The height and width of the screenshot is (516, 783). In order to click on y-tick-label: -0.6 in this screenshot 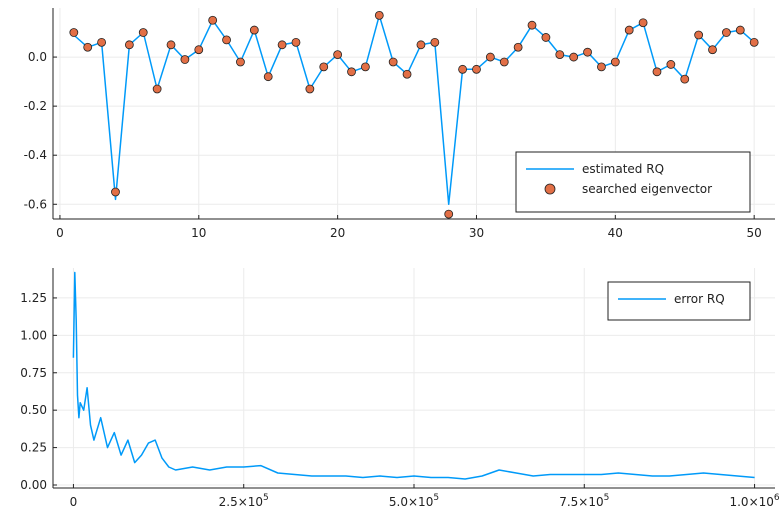, I will do `click(35, 204)`.